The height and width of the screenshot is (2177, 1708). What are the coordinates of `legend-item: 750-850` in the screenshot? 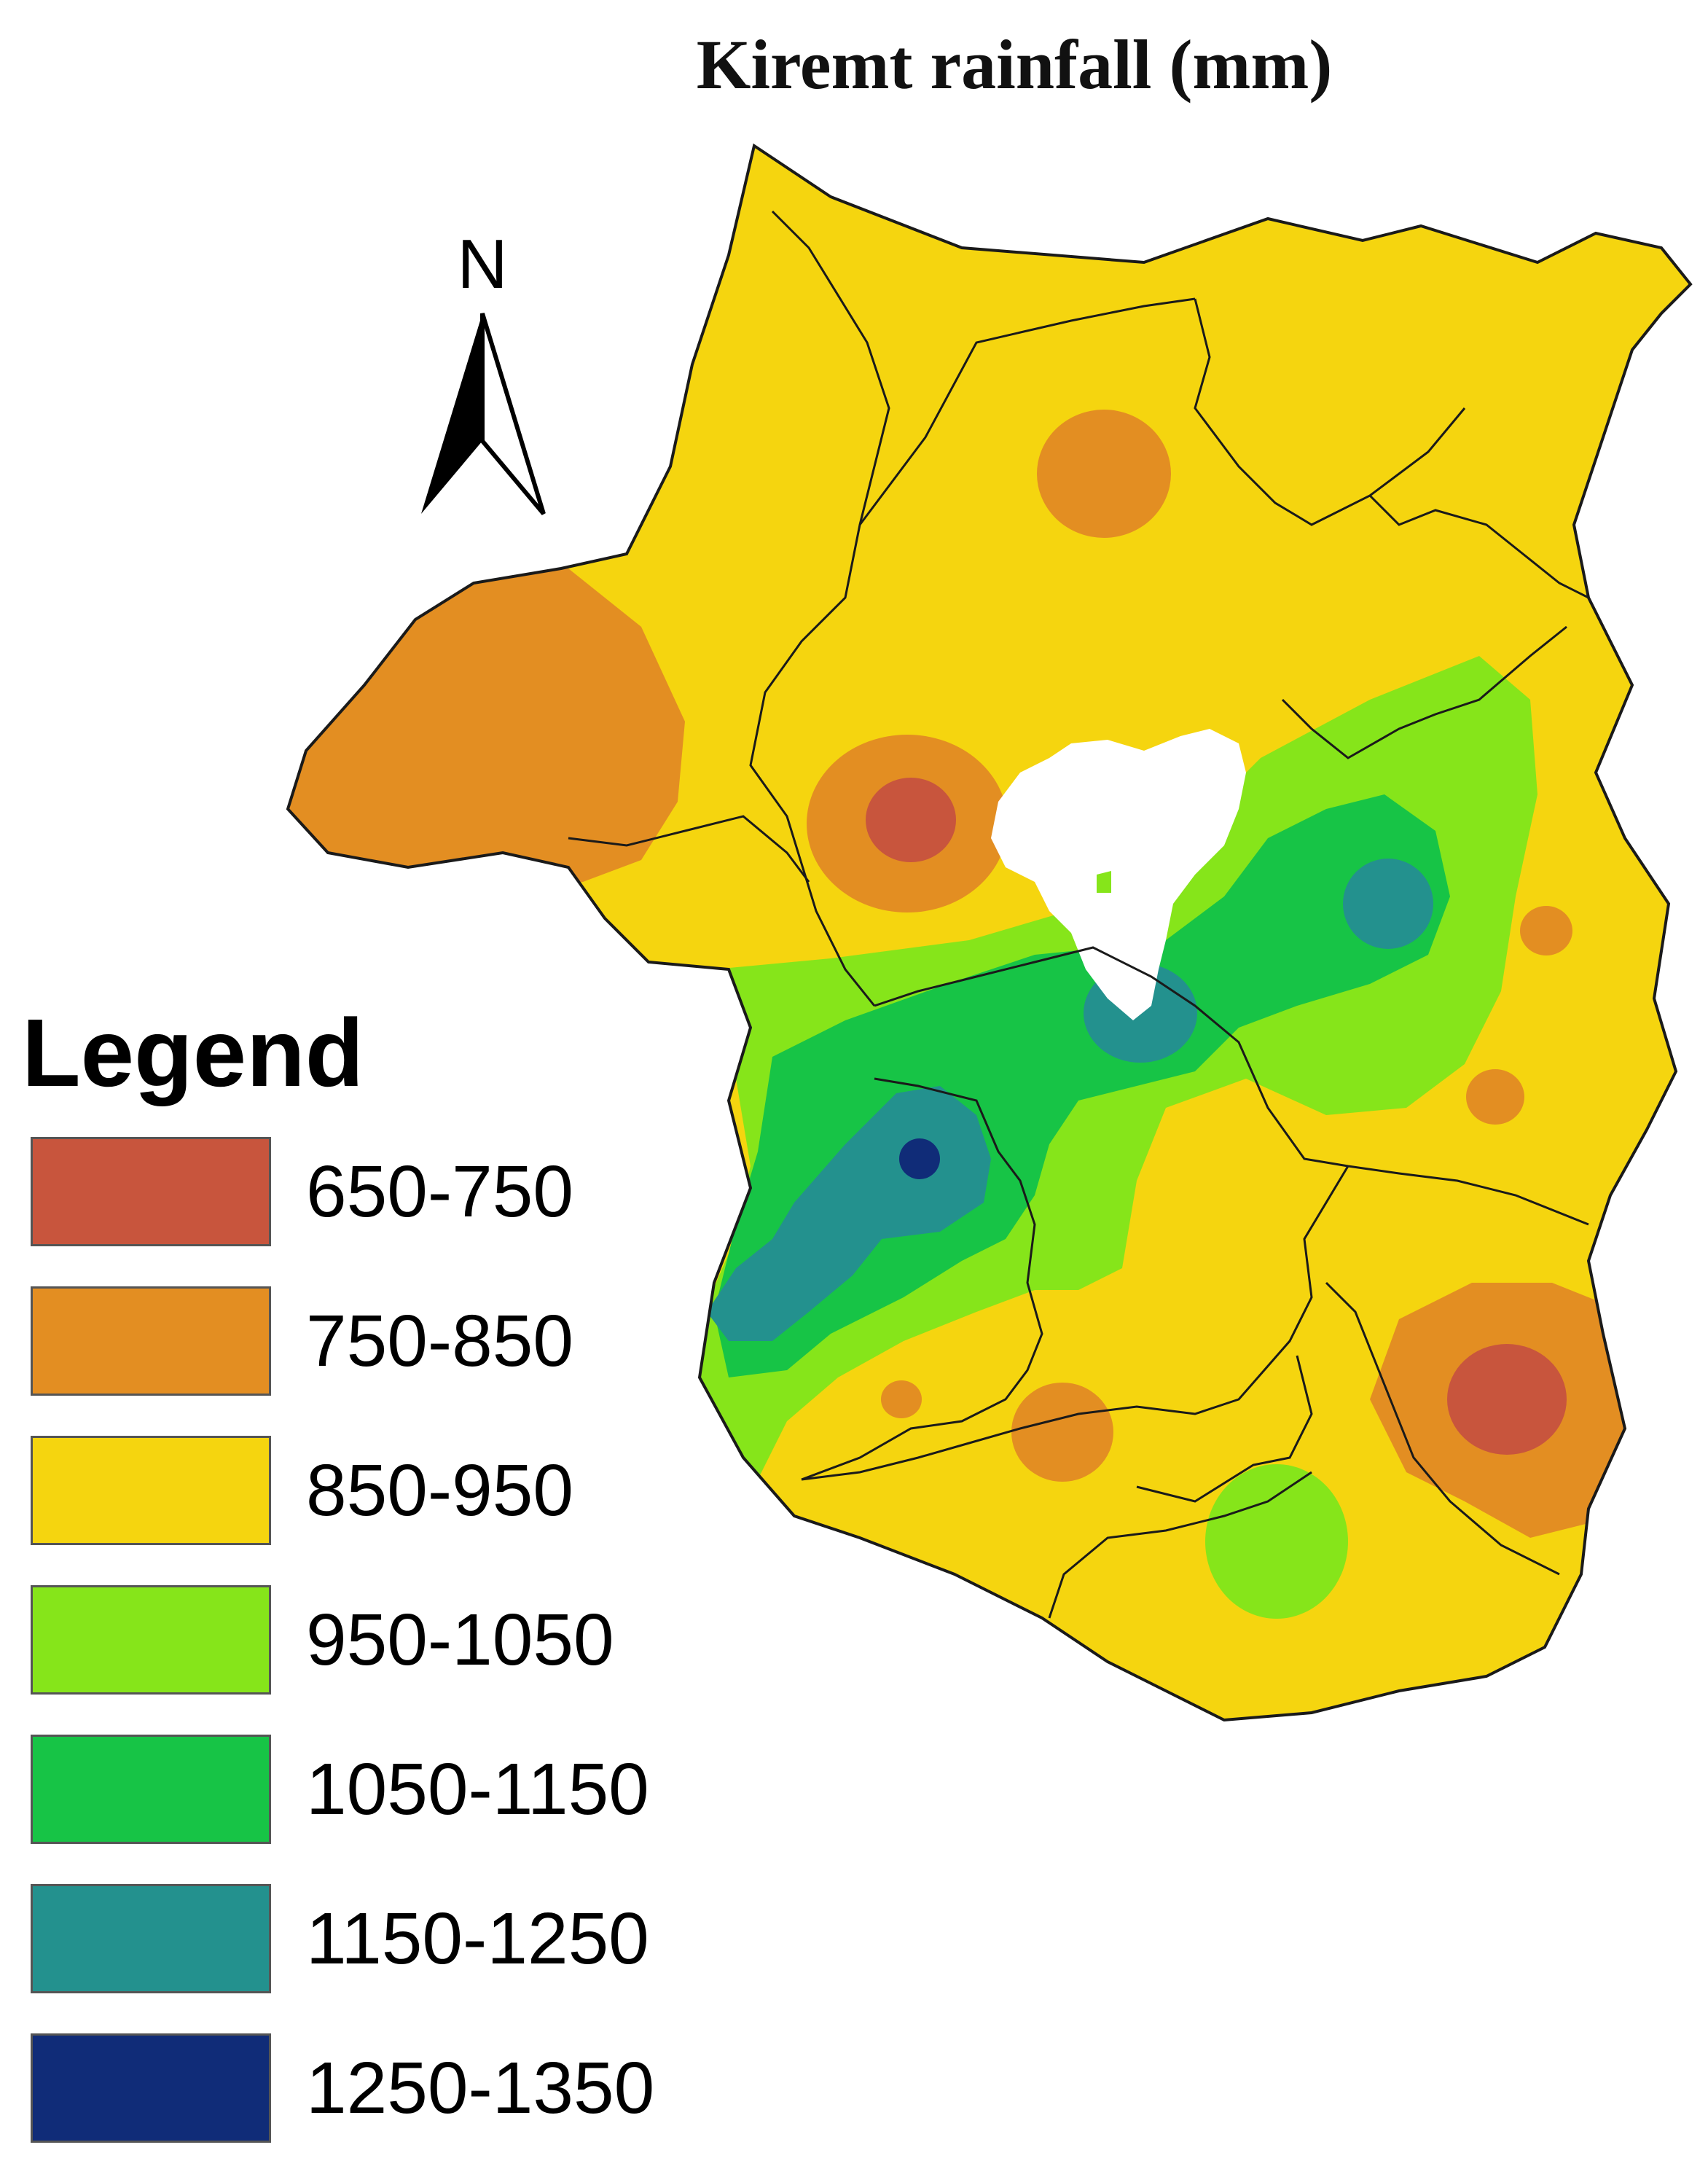 It's located at (350, 1344).